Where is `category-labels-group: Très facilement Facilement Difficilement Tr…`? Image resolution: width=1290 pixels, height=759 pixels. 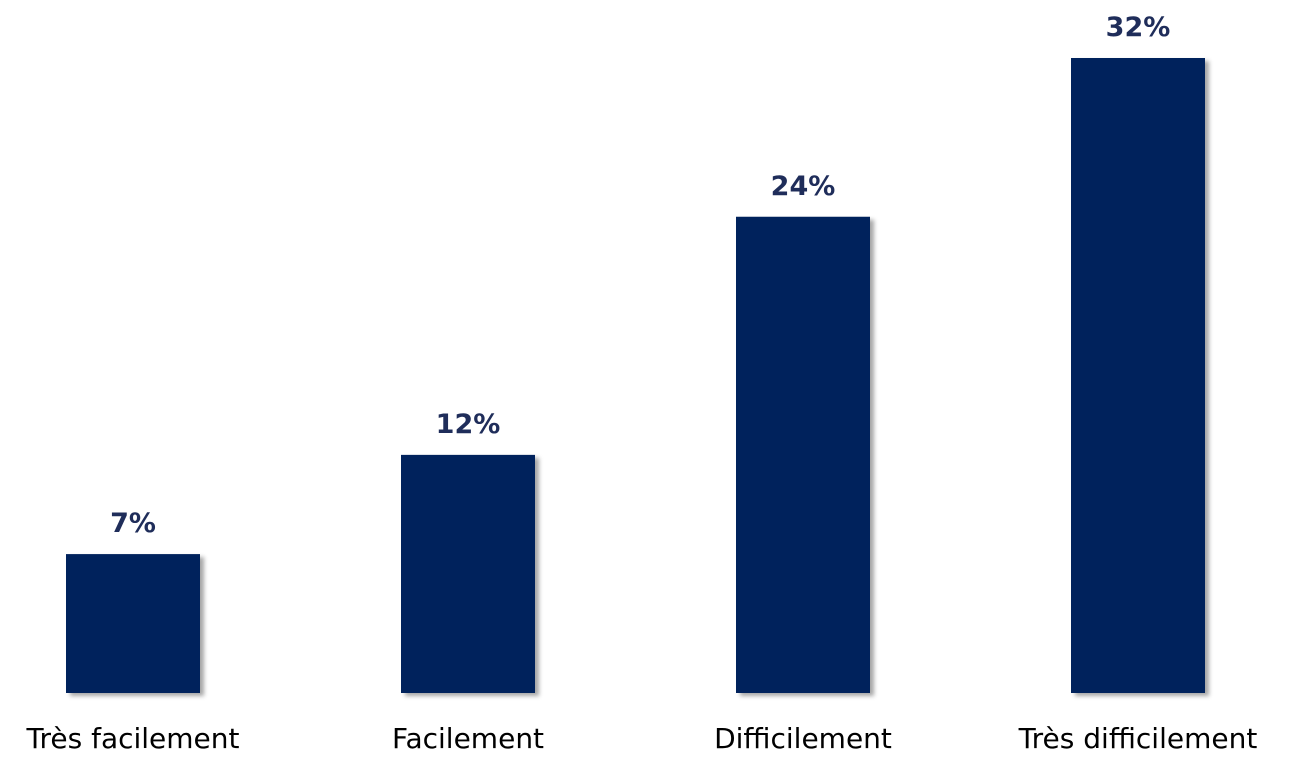
category-labels-group: Très facilement Facilement Difficilement Tr… is located at coordinates (641, 738).